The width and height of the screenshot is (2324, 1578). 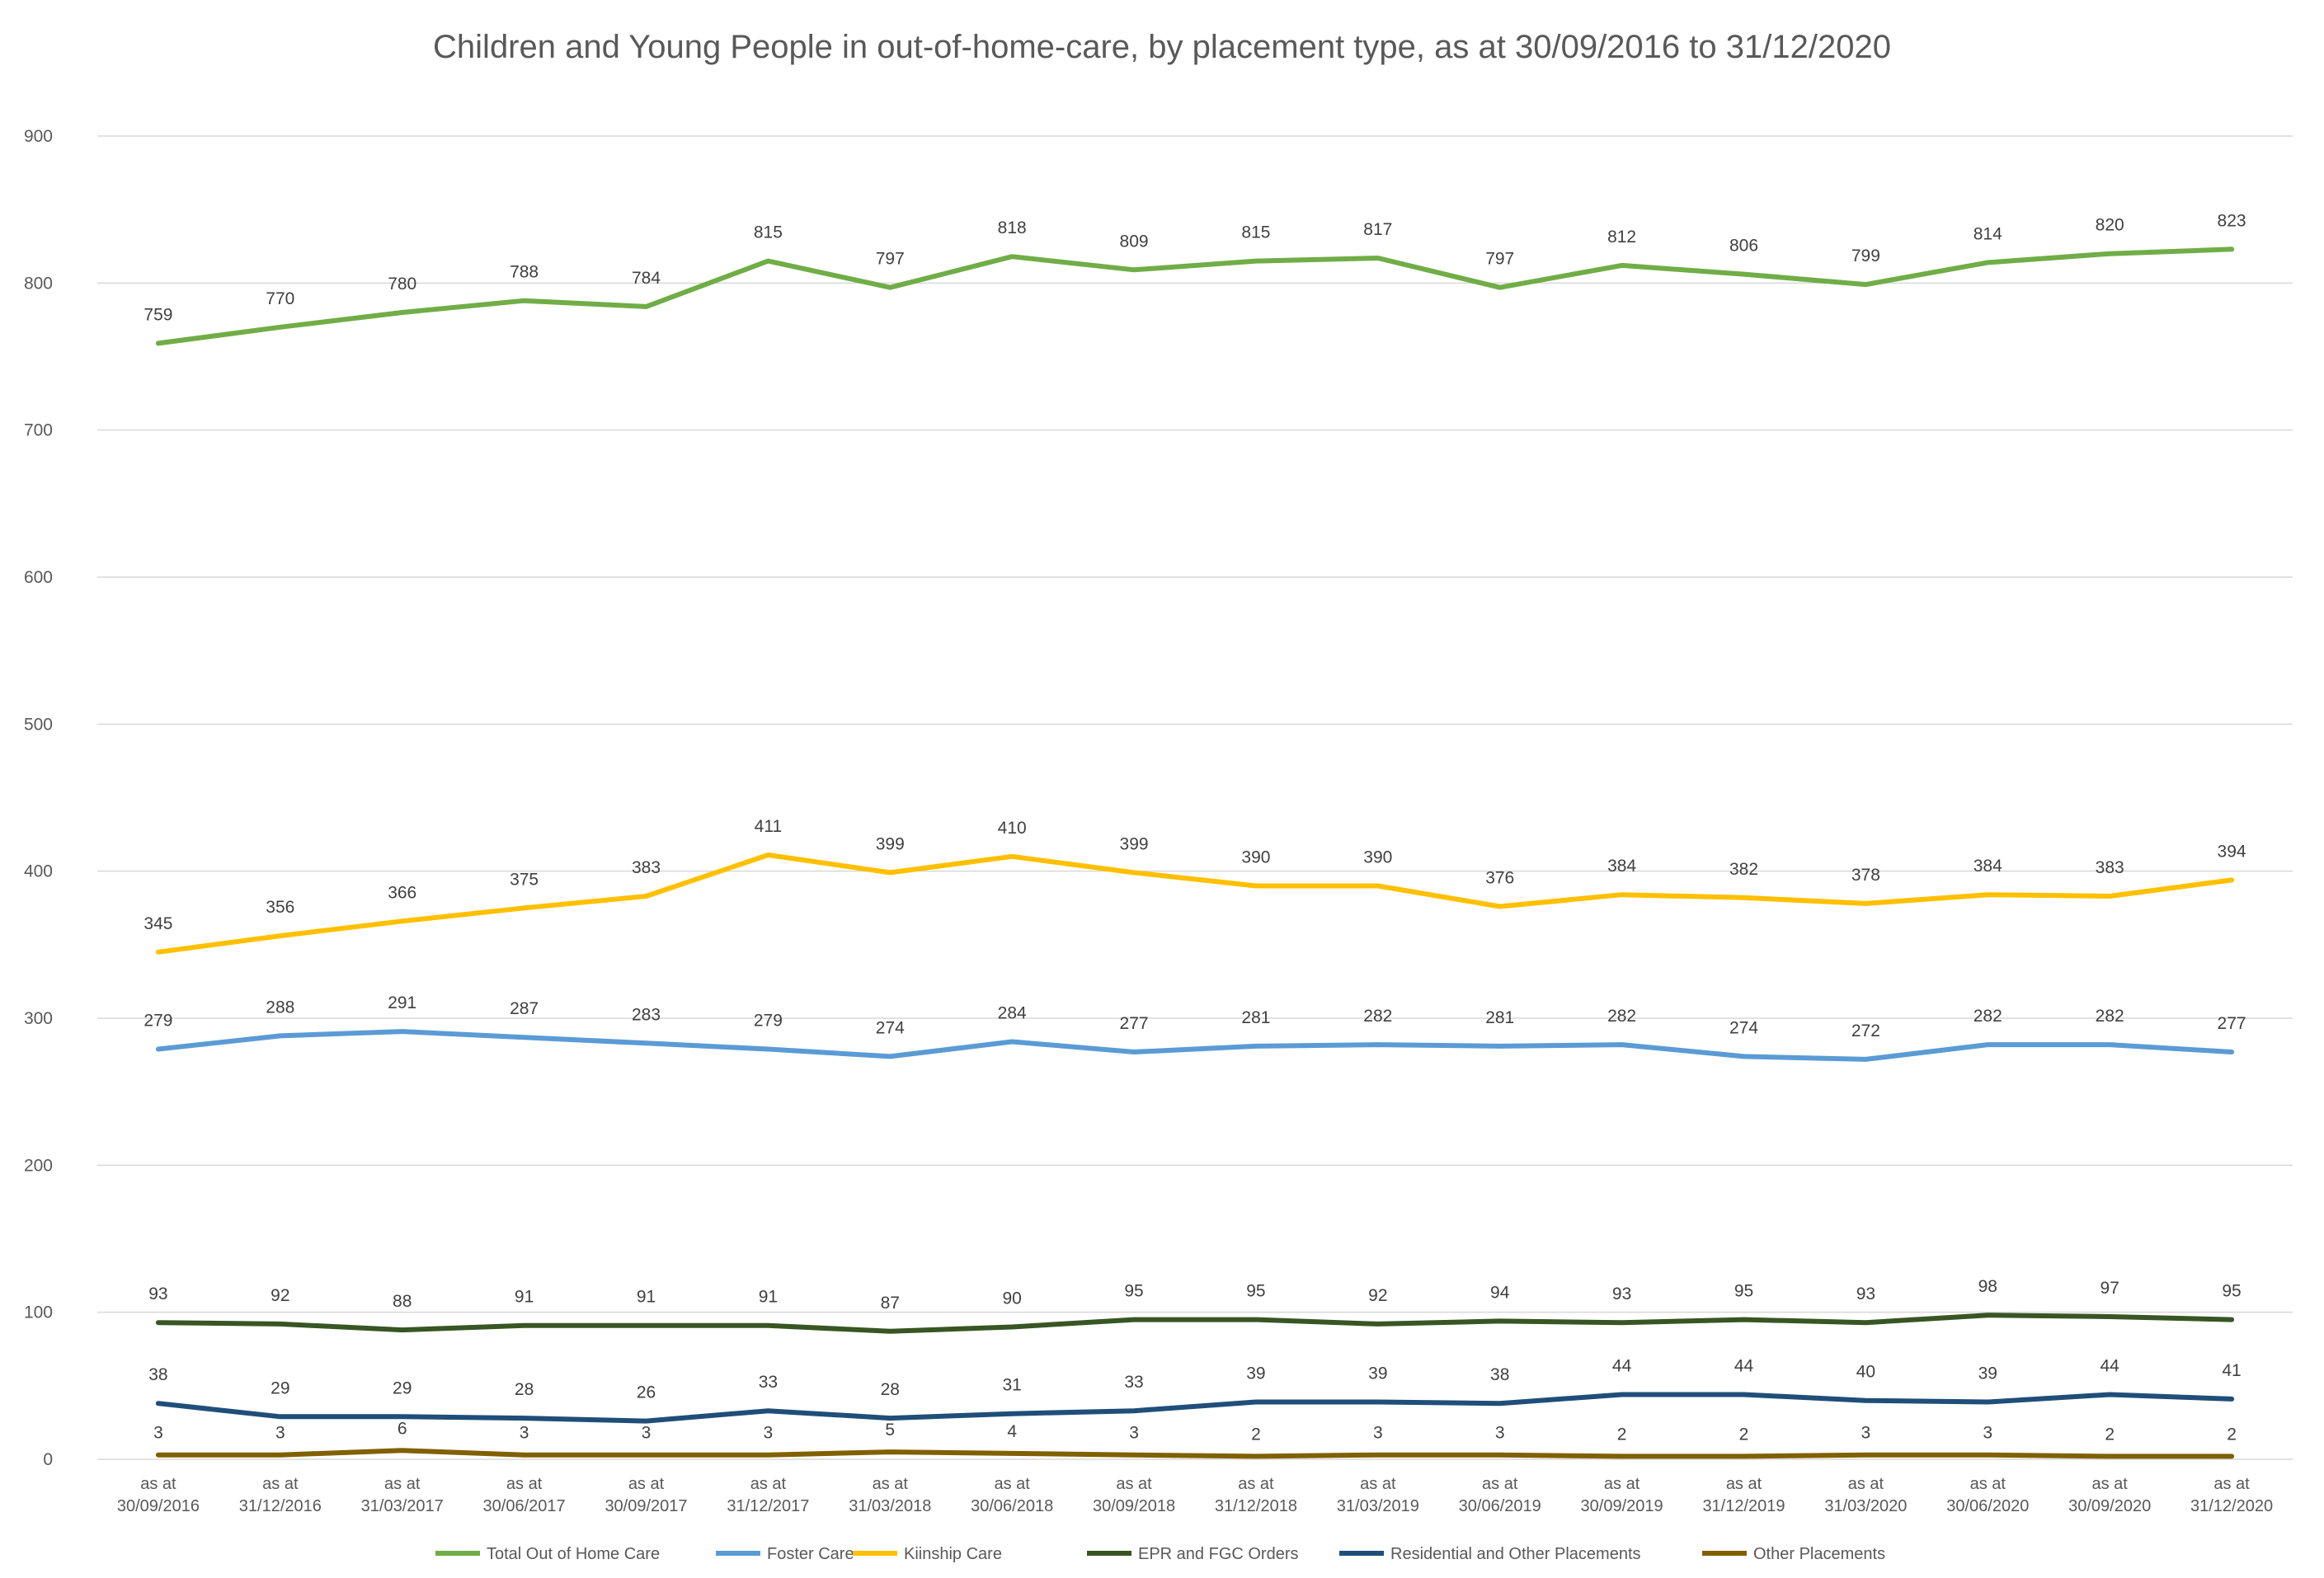 What do you see at coordinates (38, 136) in the screenshot?
I see `y-tick-label: 900` at bounding box center [38, 136].